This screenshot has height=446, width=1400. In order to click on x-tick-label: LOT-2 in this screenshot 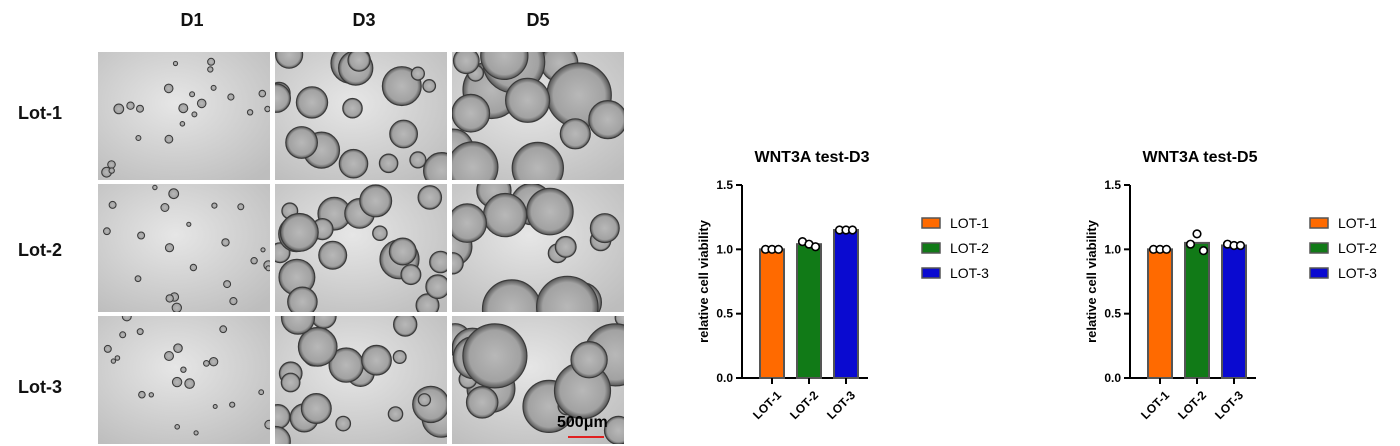, I will do `click(804, 405)`.